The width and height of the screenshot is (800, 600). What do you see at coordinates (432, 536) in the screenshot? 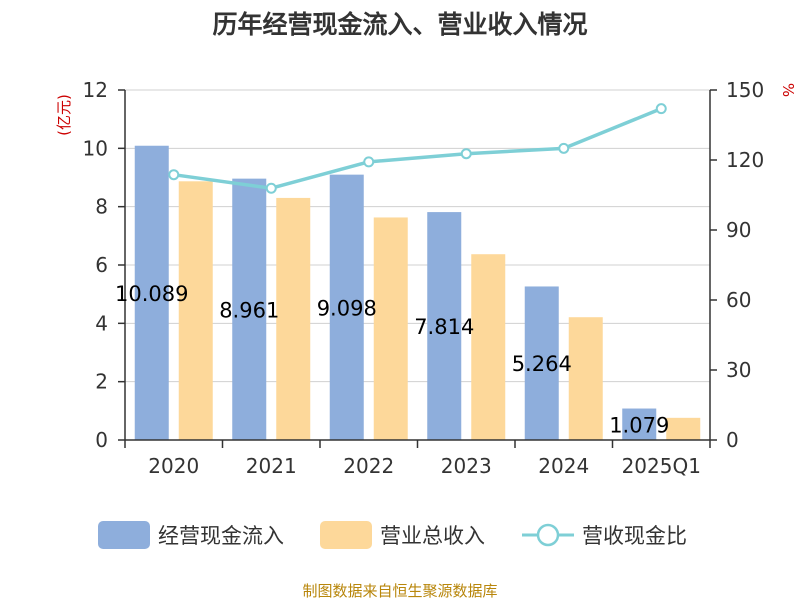
I see `legend-label: 营业总收入` at bounding box center [432, 536].